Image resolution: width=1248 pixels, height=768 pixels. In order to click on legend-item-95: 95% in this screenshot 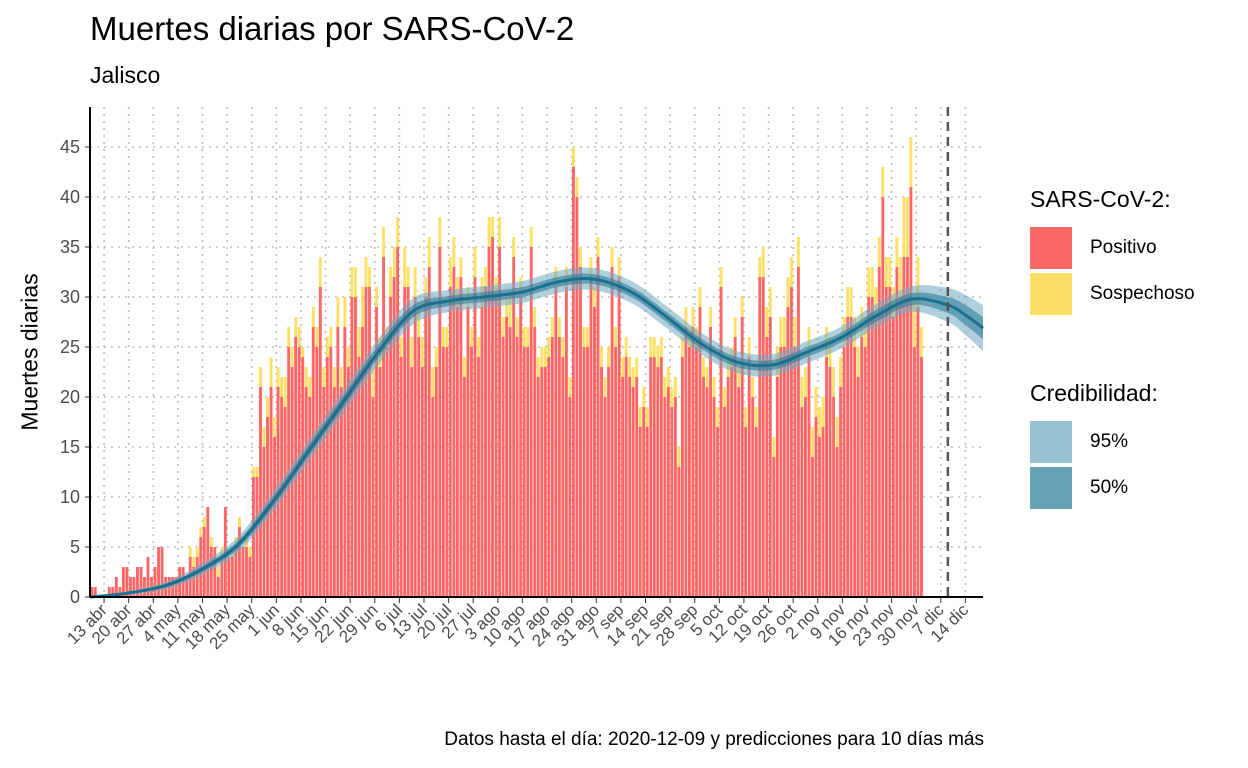, I will do `click(1094, 442)`.